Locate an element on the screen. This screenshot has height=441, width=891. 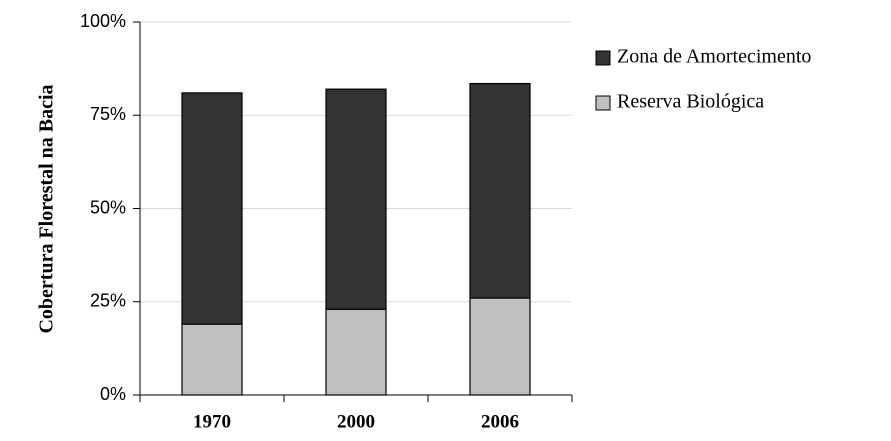
y-tick-label: 50% is located at coordinates (108, 207).